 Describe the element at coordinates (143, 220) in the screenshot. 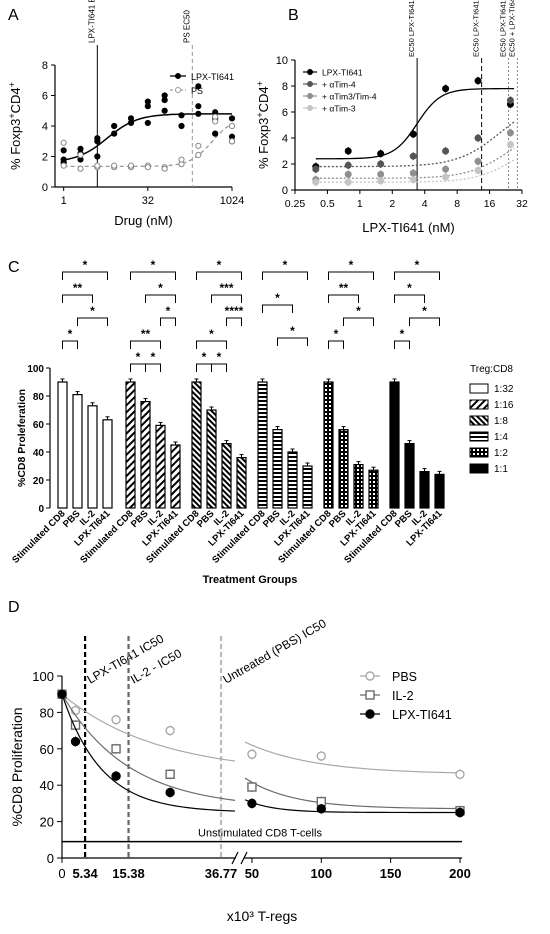

I see `x-axis-label: Drug (nM)` at that location.